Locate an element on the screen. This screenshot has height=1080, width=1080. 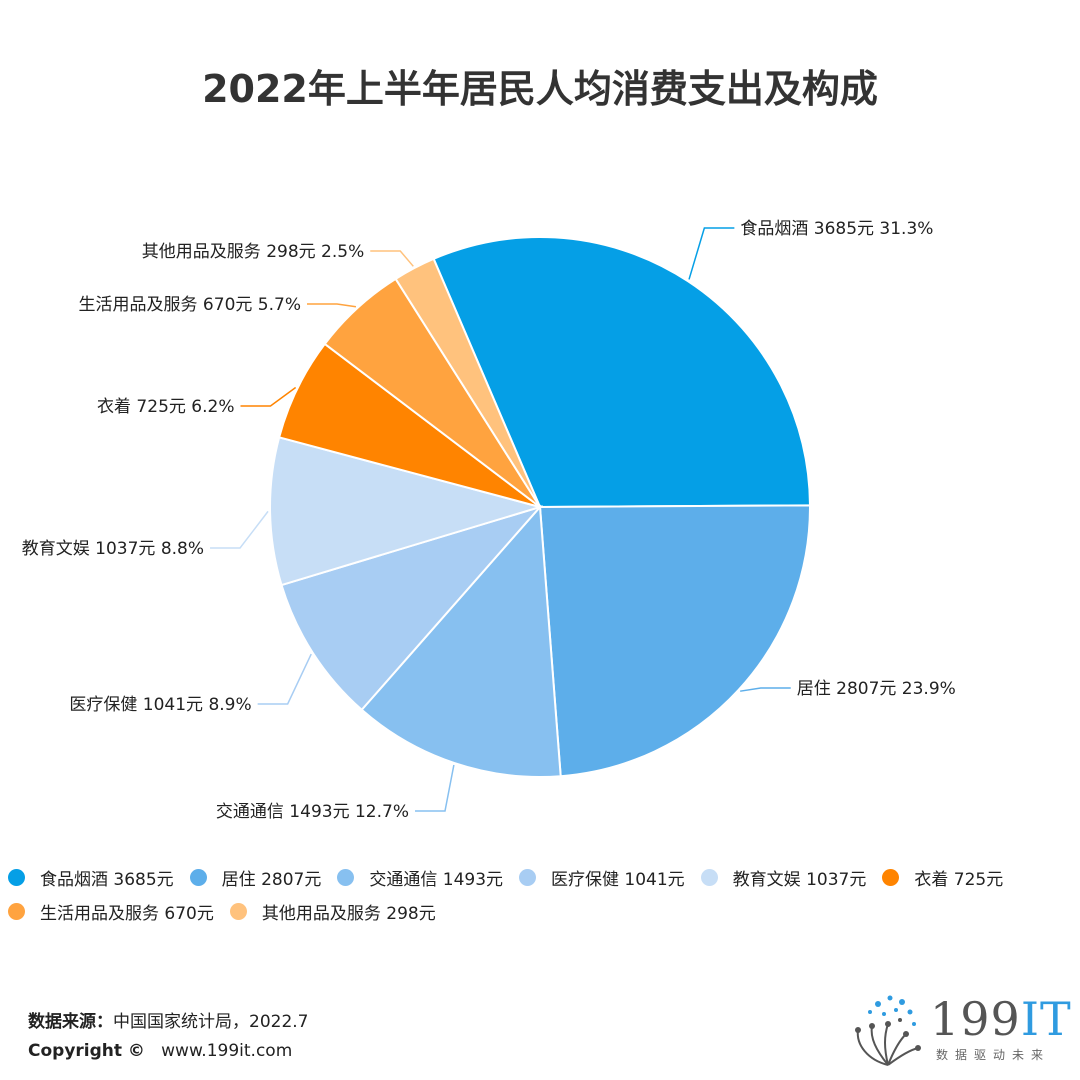
legend-item: 交通通信 1493元 is located at coordinates (420, 878).